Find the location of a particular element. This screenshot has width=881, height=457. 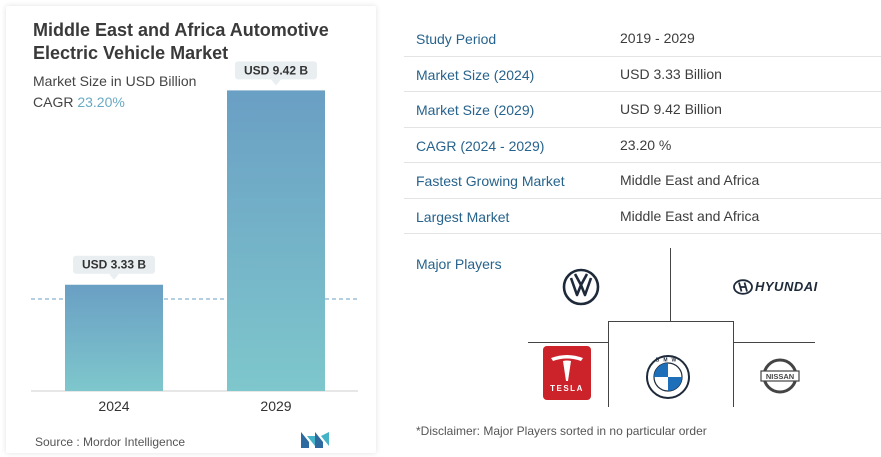

data-label: USD 9.42 B is located at coordinates (276, 70).